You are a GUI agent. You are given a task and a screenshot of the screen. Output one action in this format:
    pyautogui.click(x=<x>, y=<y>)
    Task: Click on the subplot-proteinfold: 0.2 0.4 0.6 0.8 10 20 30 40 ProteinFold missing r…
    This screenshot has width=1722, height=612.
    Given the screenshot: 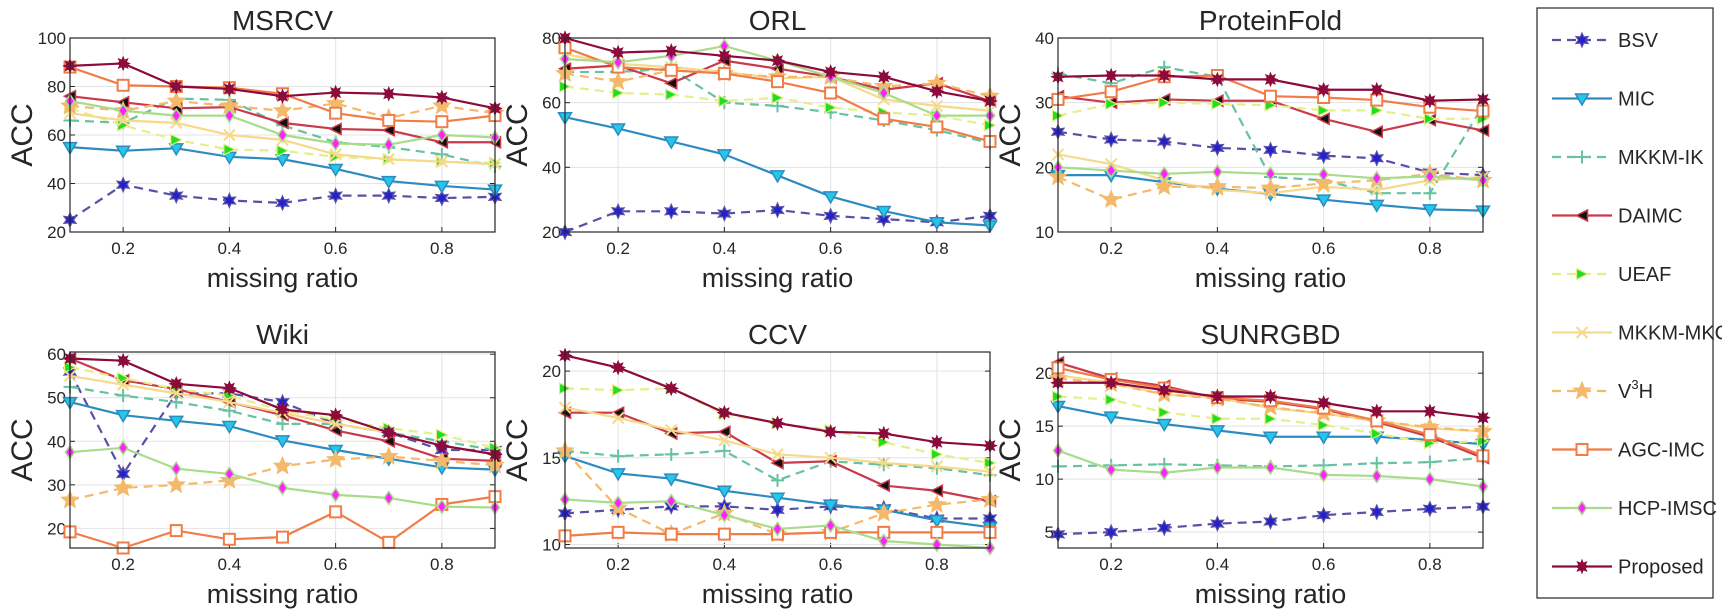 What is the action you would take?
    pyautogui.click(x=1243, y=149)
    